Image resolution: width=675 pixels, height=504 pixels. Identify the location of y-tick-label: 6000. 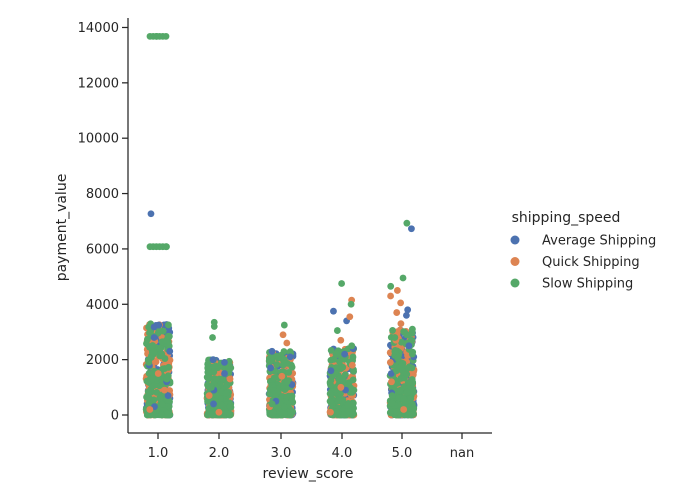
(102, 249).